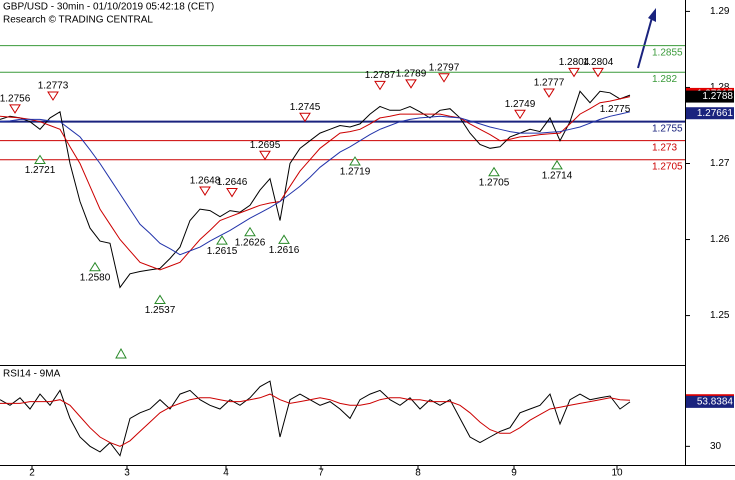 The width and height of the screenshot is (735, 480). I want to click on y-tick-label: 1.25, so click(720, 315).